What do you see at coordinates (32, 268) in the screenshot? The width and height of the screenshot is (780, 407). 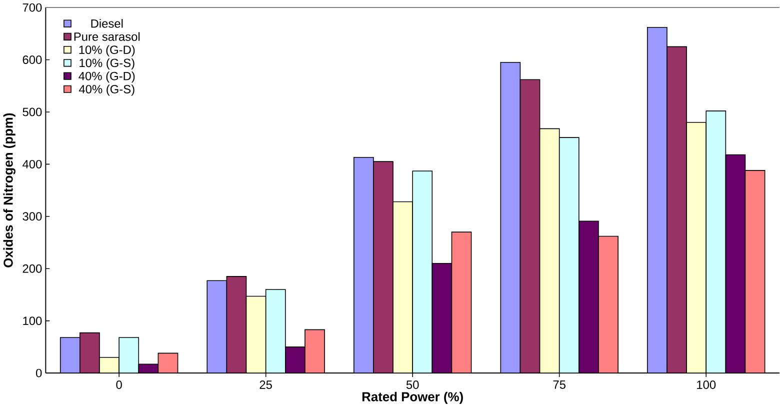 I see `y-tick-label: 200` at bounding box center [32, 268].